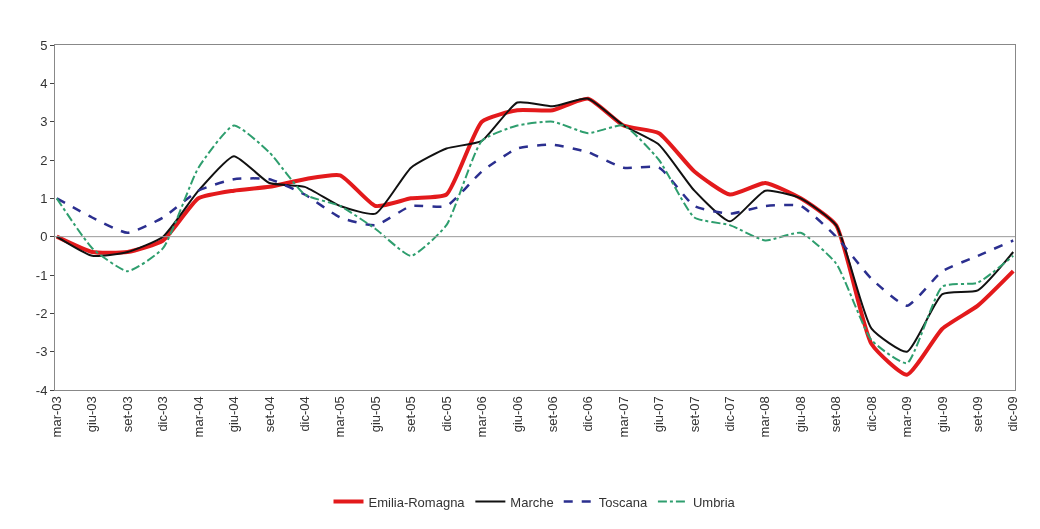 Image resolution: width=1040 pixels, height=529 pixels. I want to click on x-tick-label: dic-03, so click(163, 414).